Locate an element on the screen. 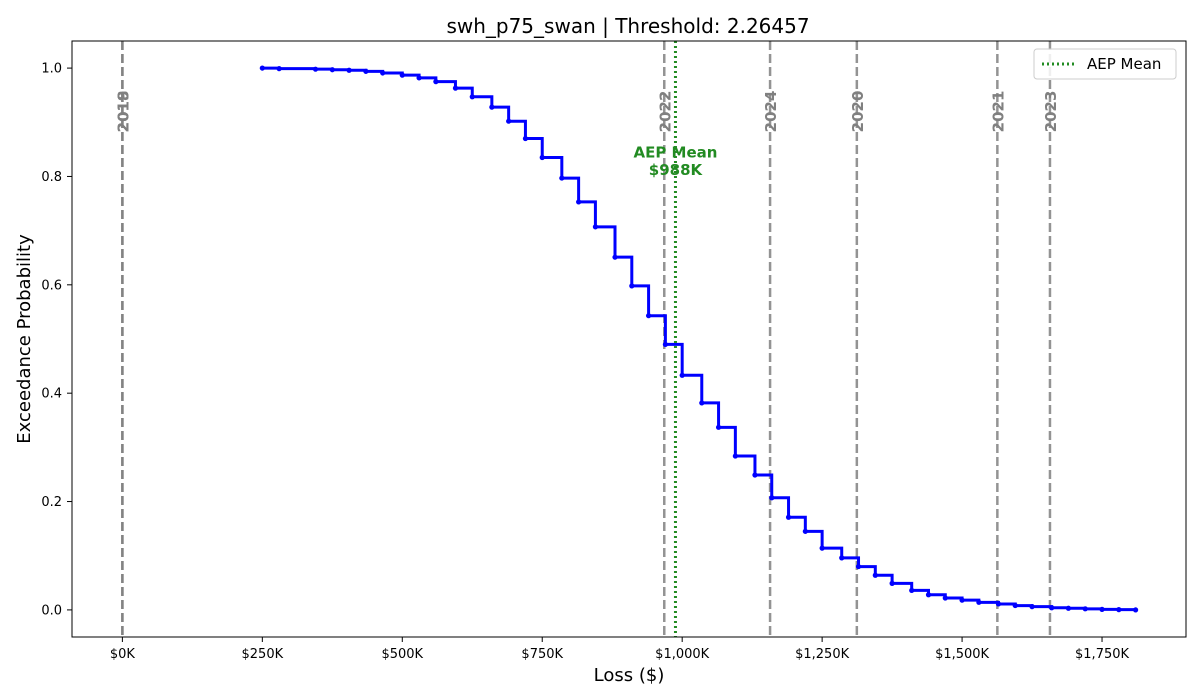 The width and height of the screenshot is (1200, 700). legend-box is located at coordinates (1105, 64).